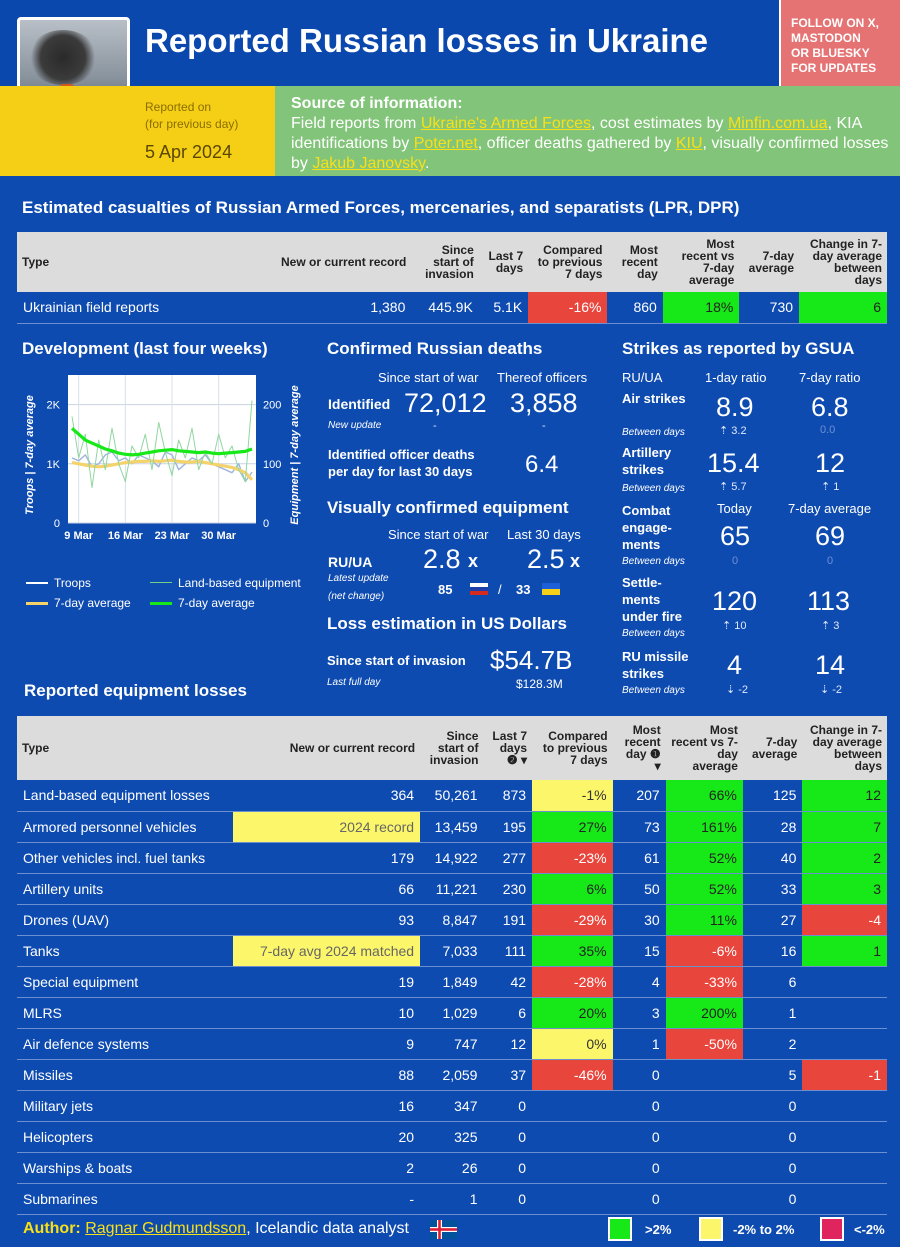  Describe the element at coordinates (508, 1044) in the screenshot. I see `cell-last7: 12` at that location.